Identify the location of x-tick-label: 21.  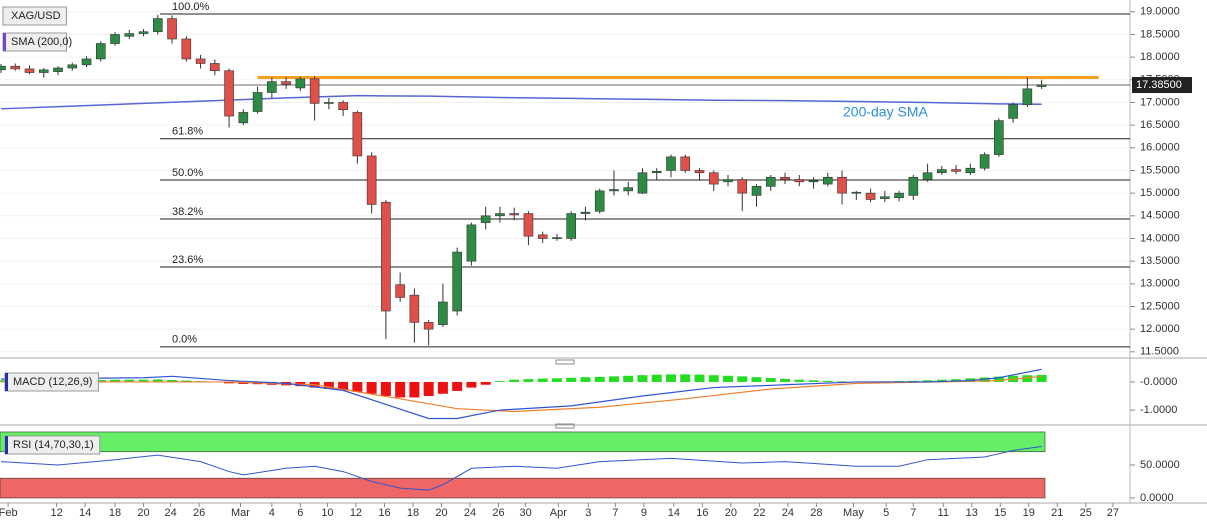
(1057, 513).